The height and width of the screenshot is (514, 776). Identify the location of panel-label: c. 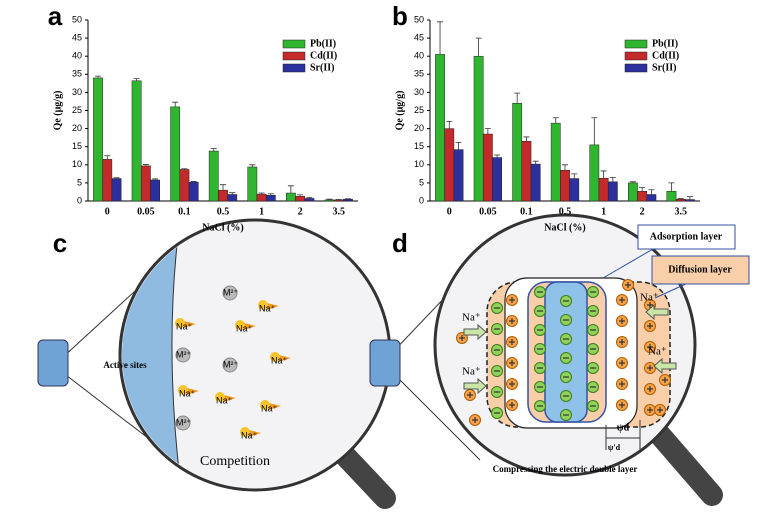
(60, 243).